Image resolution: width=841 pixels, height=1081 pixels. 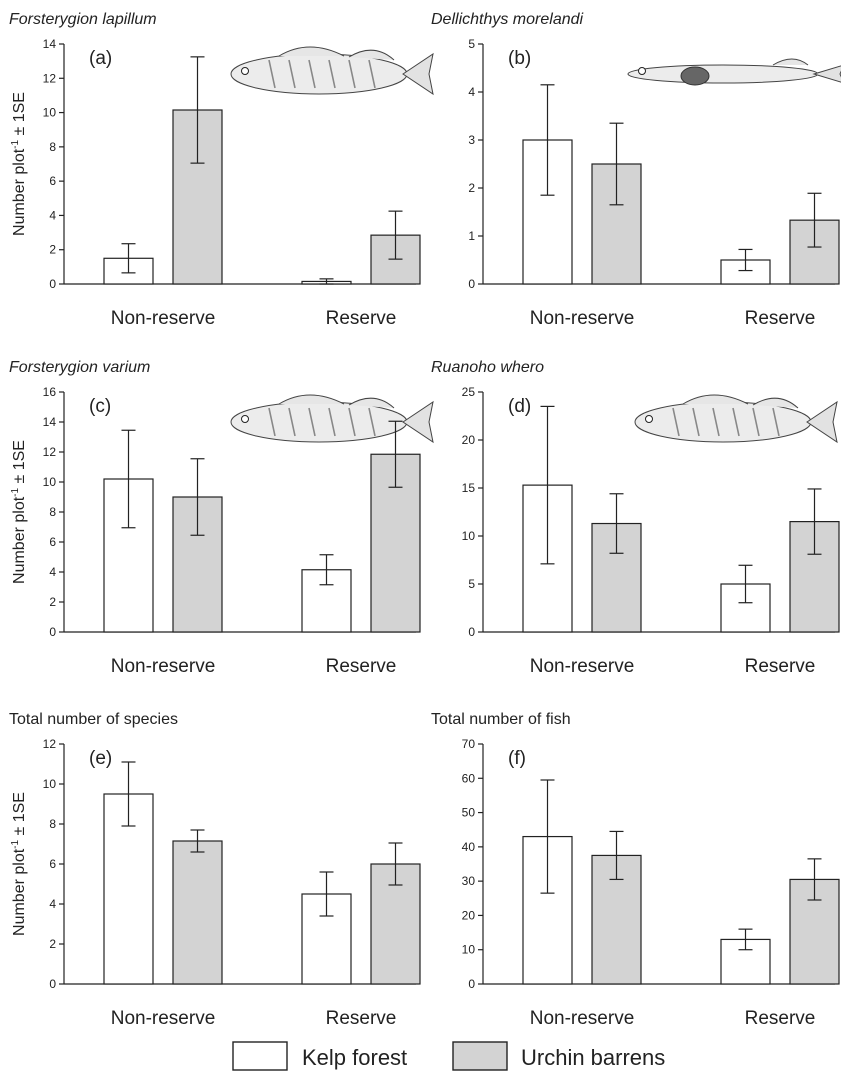 I want to click on y-tick-label: 15, so click(x=469, y=488).